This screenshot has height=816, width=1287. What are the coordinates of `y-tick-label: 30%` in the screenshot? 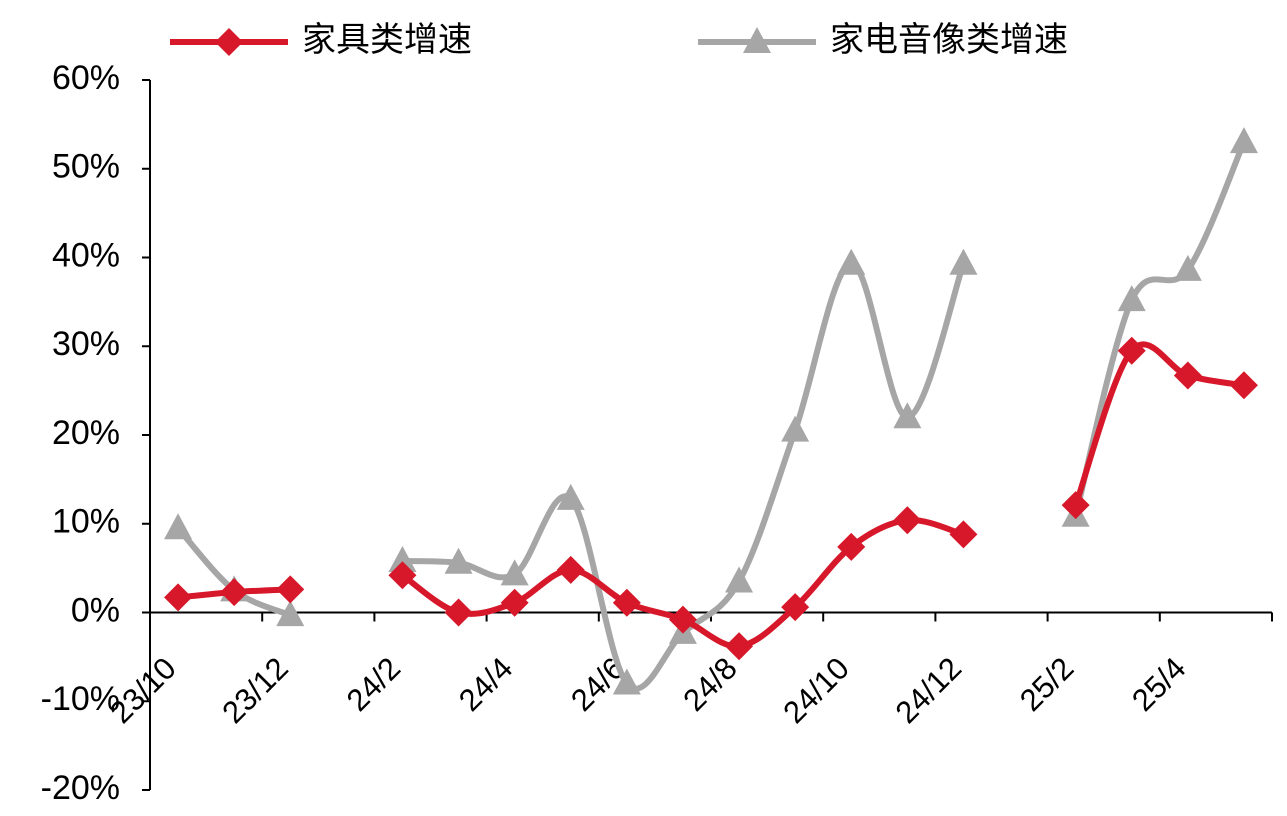 It's located at (86, 344).